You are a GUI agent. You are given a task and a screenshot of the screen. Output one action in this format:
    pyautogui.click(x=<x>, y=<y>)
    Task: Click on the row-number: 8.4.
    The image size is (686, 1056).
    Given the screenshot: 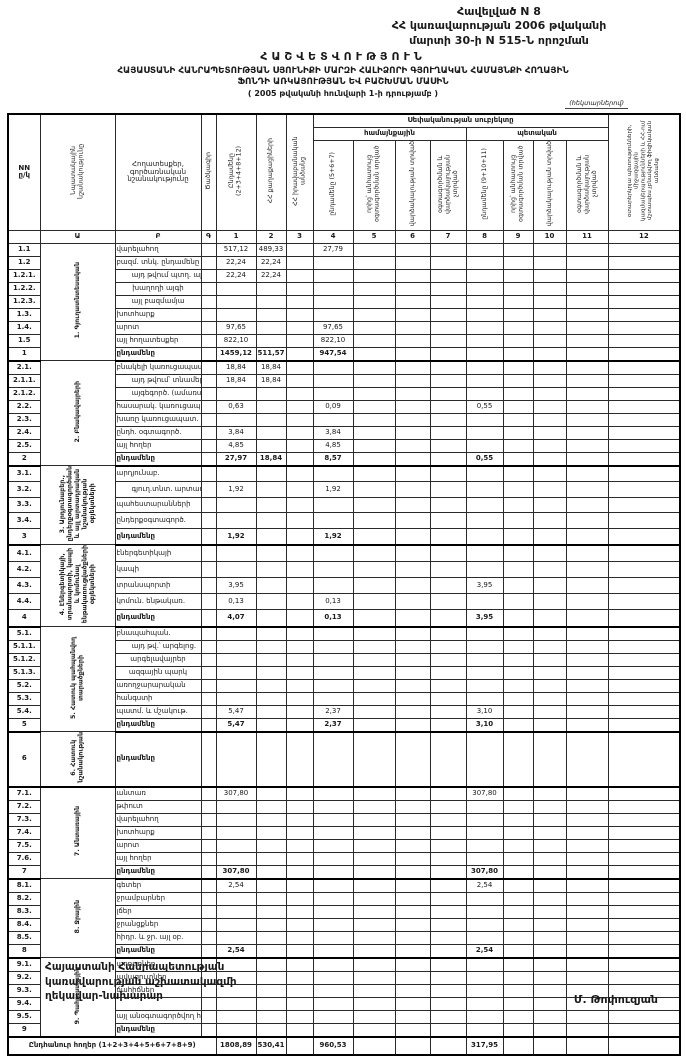 What is the action you would take?
    pyautogui.click(x=24, y=924)
    